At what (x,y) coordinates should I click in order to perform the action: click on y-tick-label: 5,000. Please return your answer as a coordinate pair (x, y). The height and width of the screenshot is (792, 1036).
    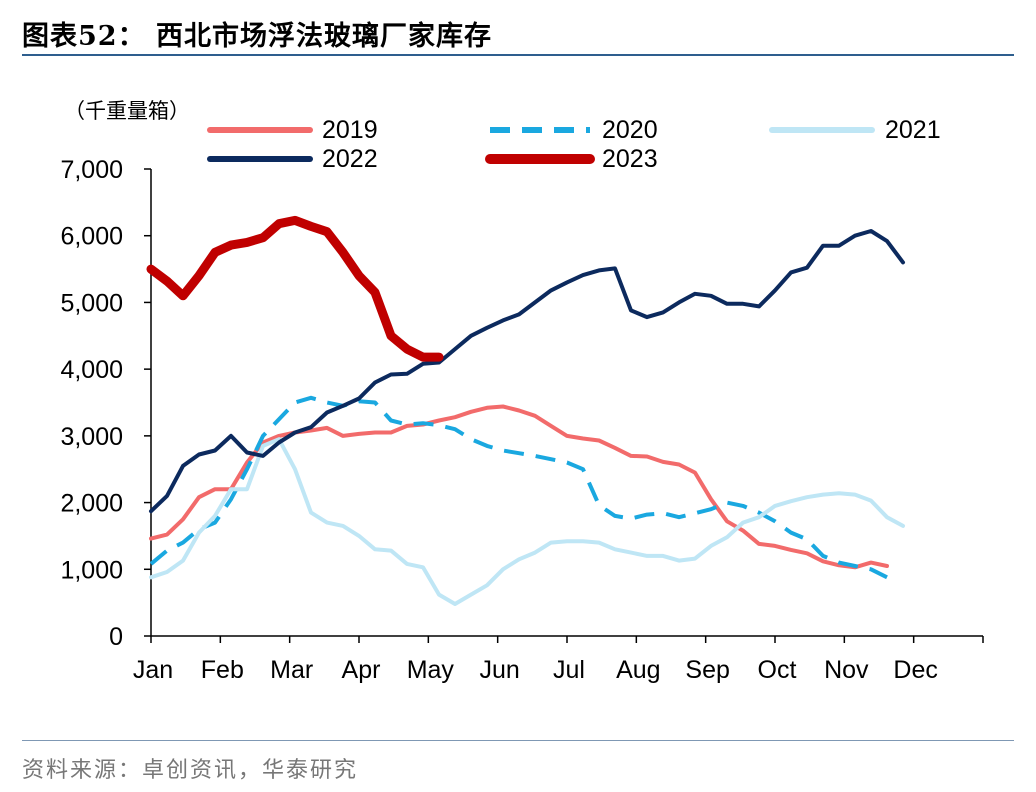
    Looking at the image, I should click on (91, 303).